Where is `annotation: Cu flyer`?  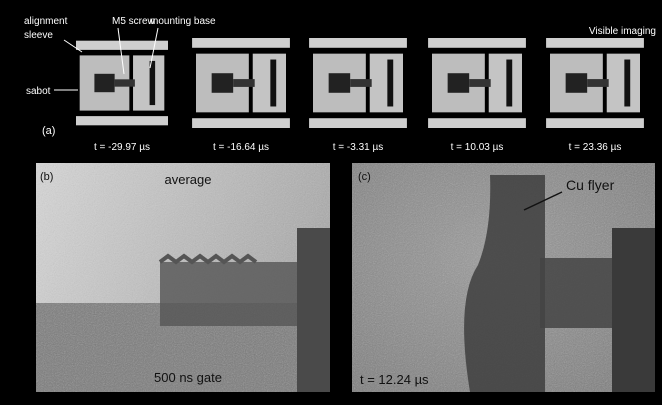 annotation: Cu flyer is located at coordinates (590, 185).